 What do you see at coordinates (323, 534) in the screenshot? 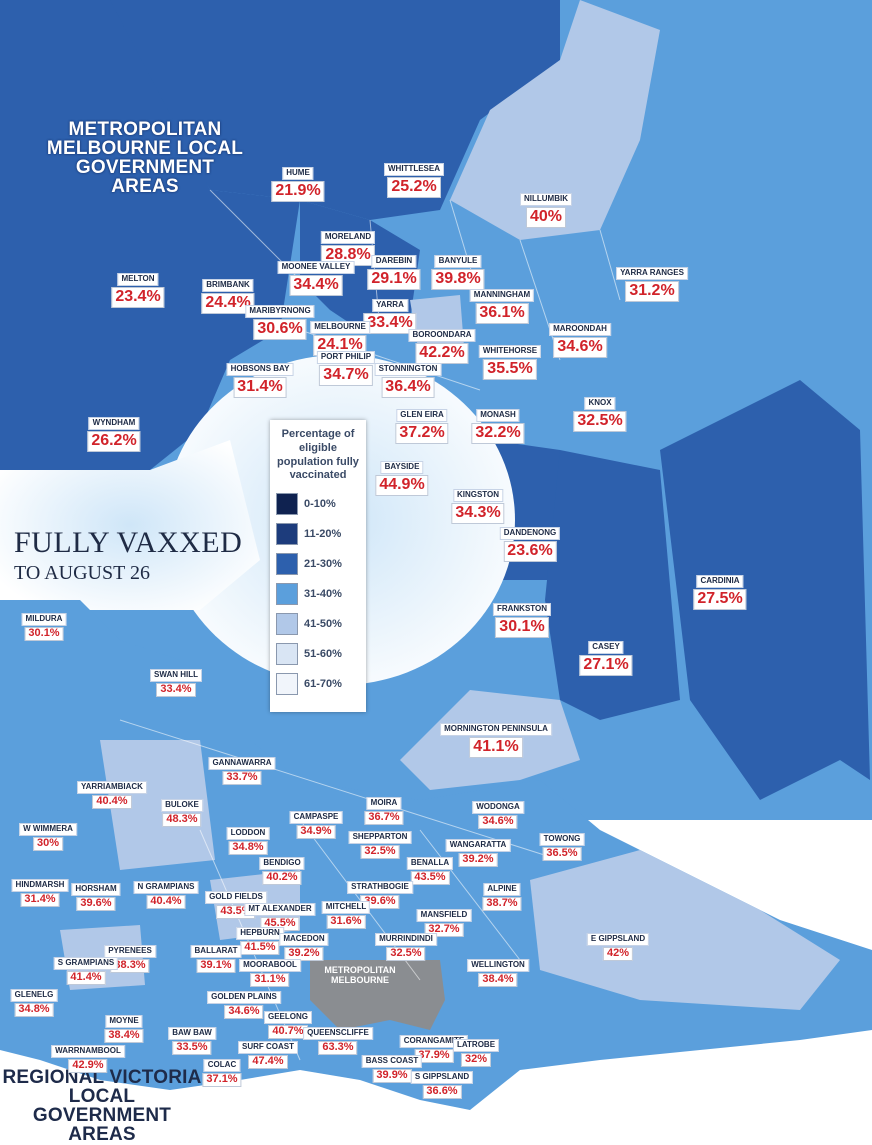
I see `legend-label: 11-20%` at bounding box center [323, 534].